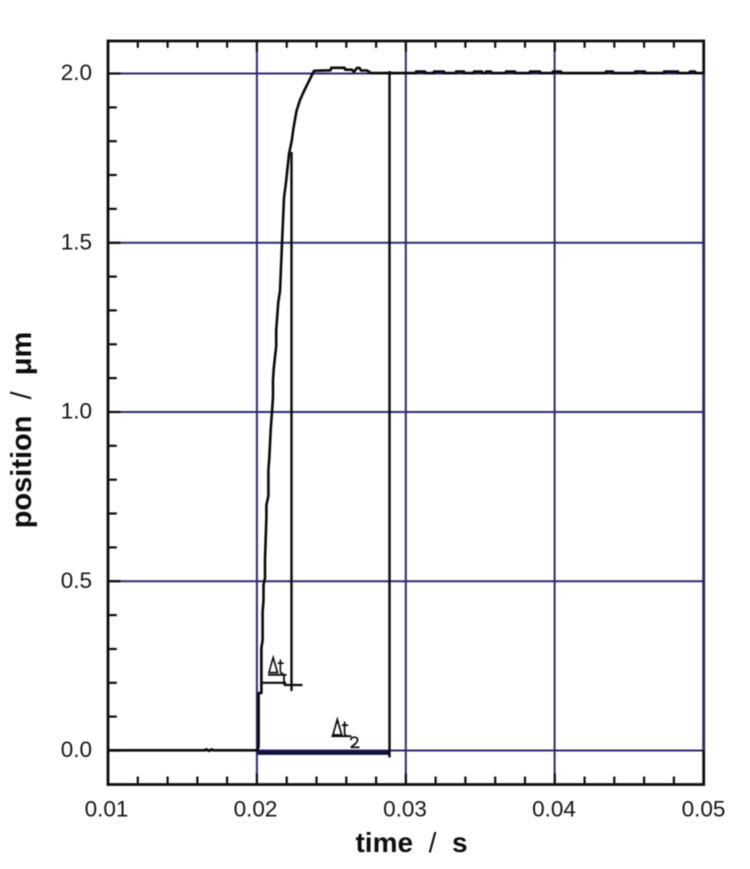 The width and height of the screenshot is (750, 869). I want to click on svg-text: 0.05, so click(704, 809).